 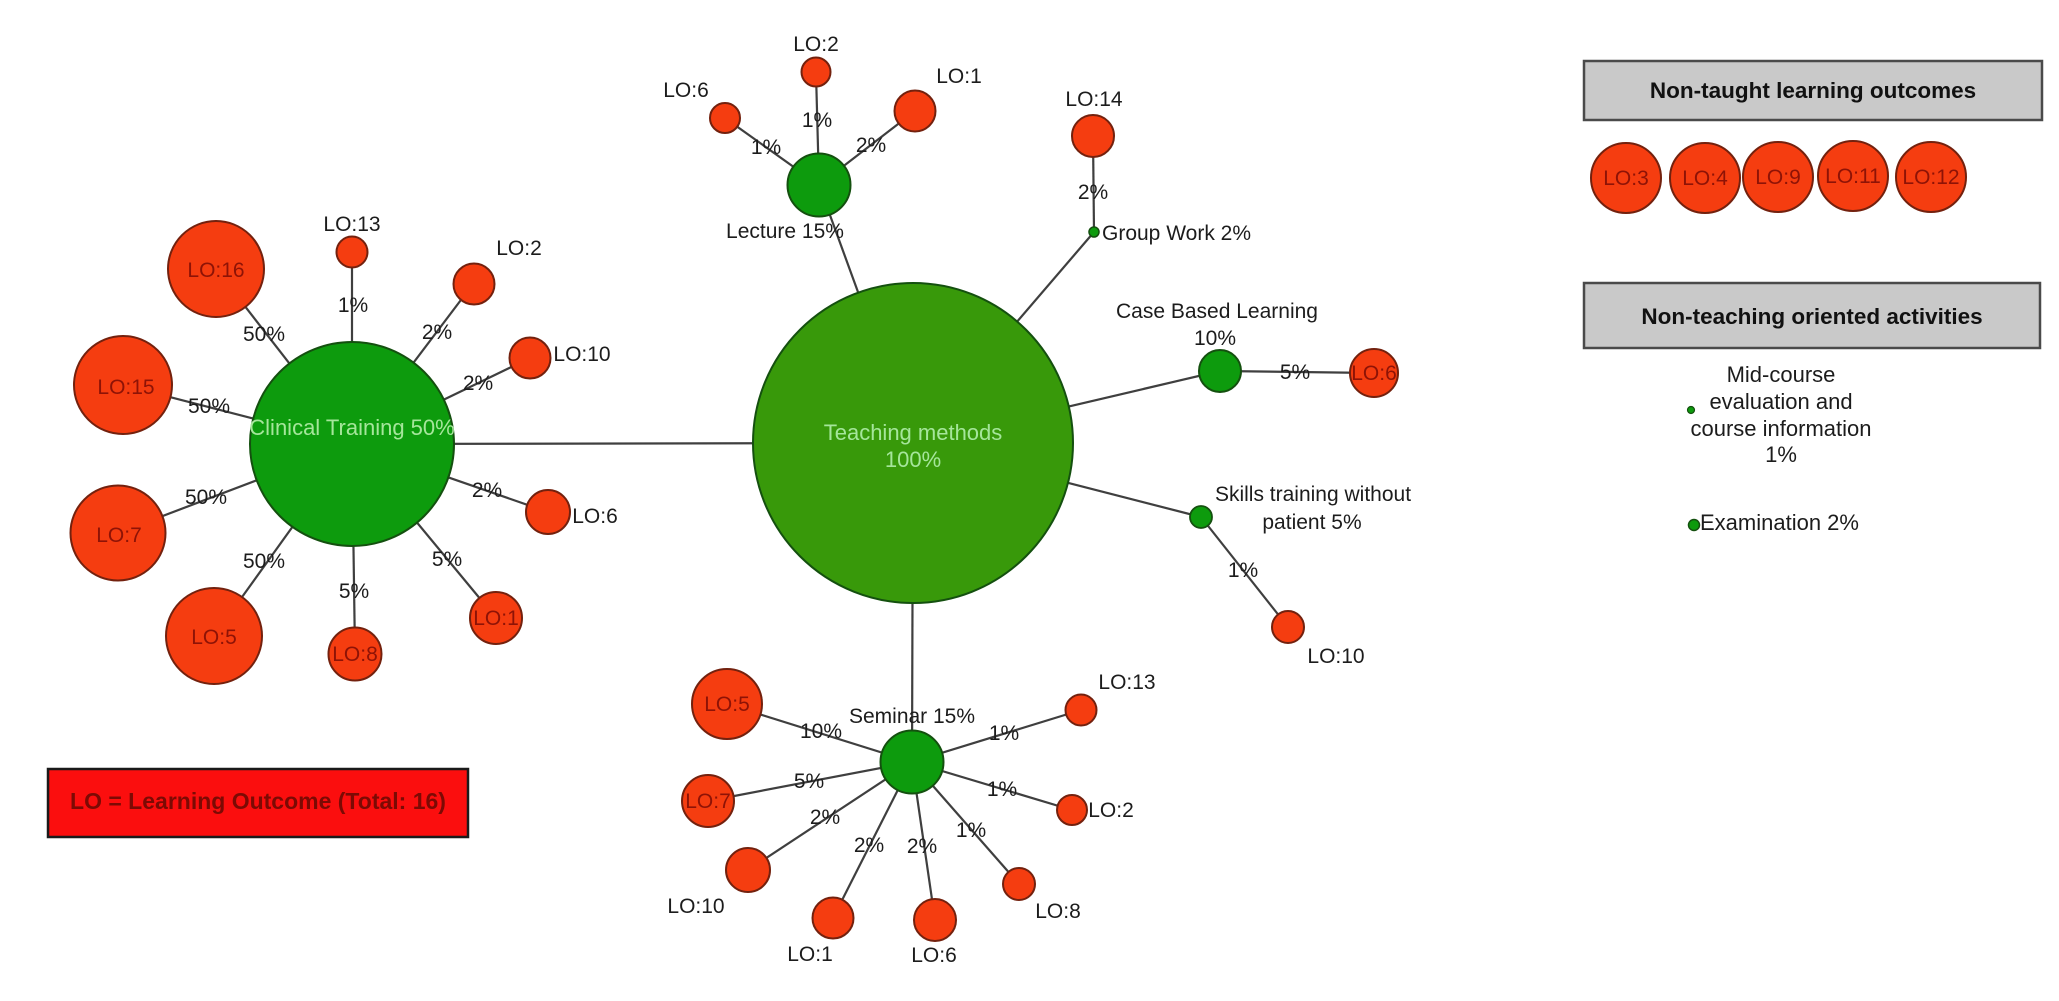 What do you see at coordinates (1094, 99) in the screenshot?
I see `svg-text: LO:14` at bounding box center [1094, 99].